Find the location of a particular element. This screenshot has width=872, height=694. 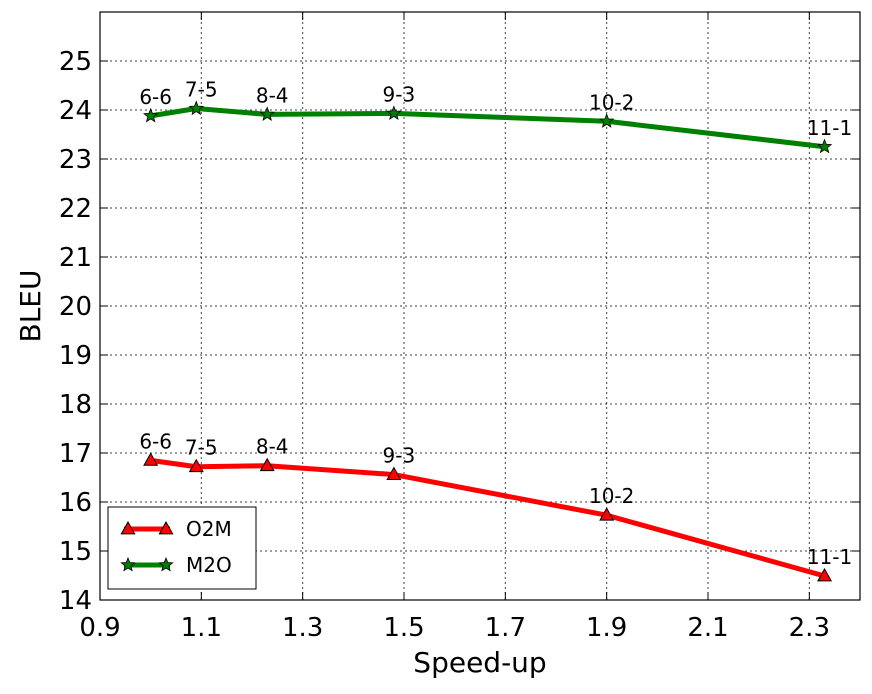

point-label-m2o: 10-2 is located at coordinates (611, 102).